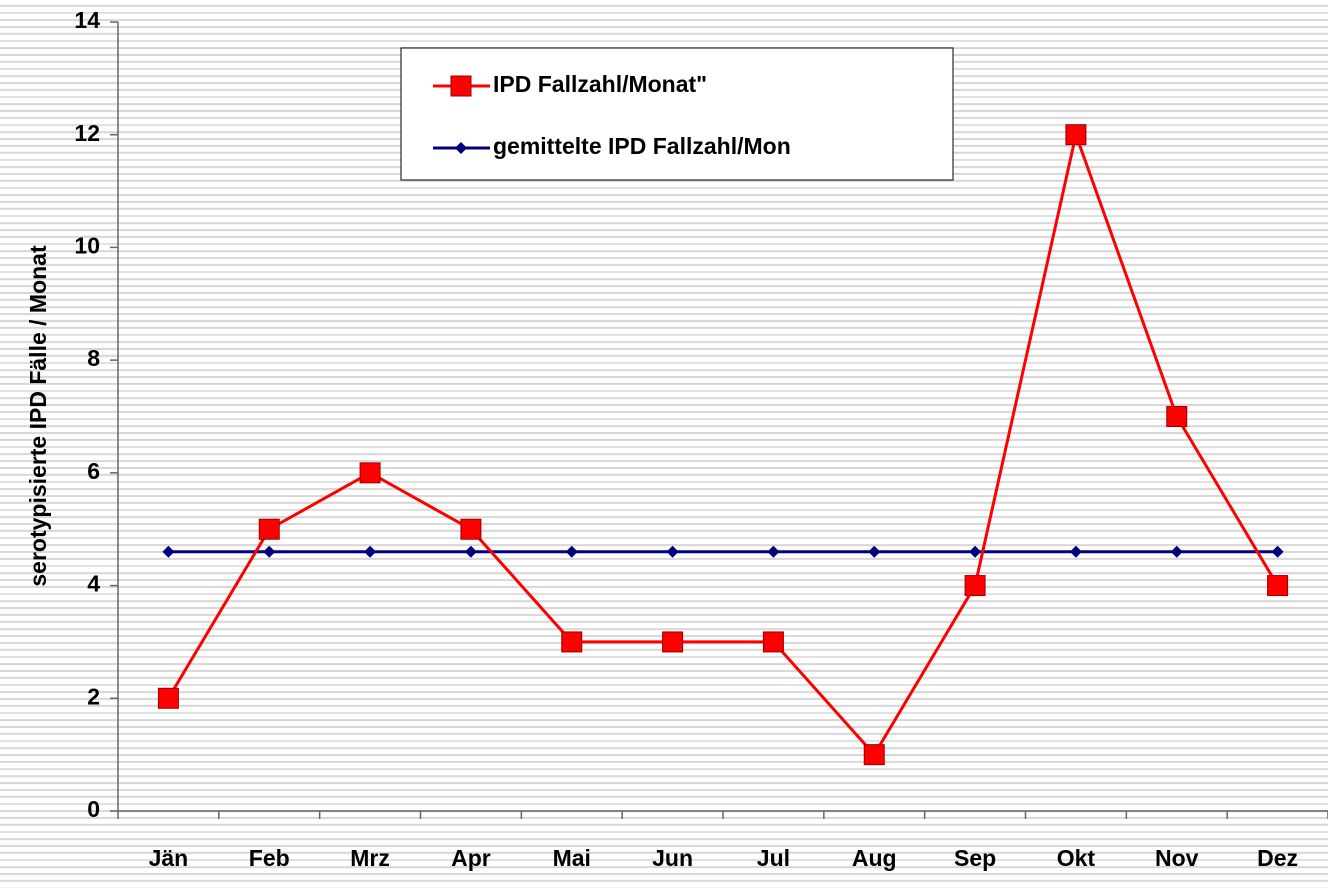  What do you see at coordinates (471, 858) in the screenshot?
I see `x-tick-label: Apr` at bounding box center [471, 858].